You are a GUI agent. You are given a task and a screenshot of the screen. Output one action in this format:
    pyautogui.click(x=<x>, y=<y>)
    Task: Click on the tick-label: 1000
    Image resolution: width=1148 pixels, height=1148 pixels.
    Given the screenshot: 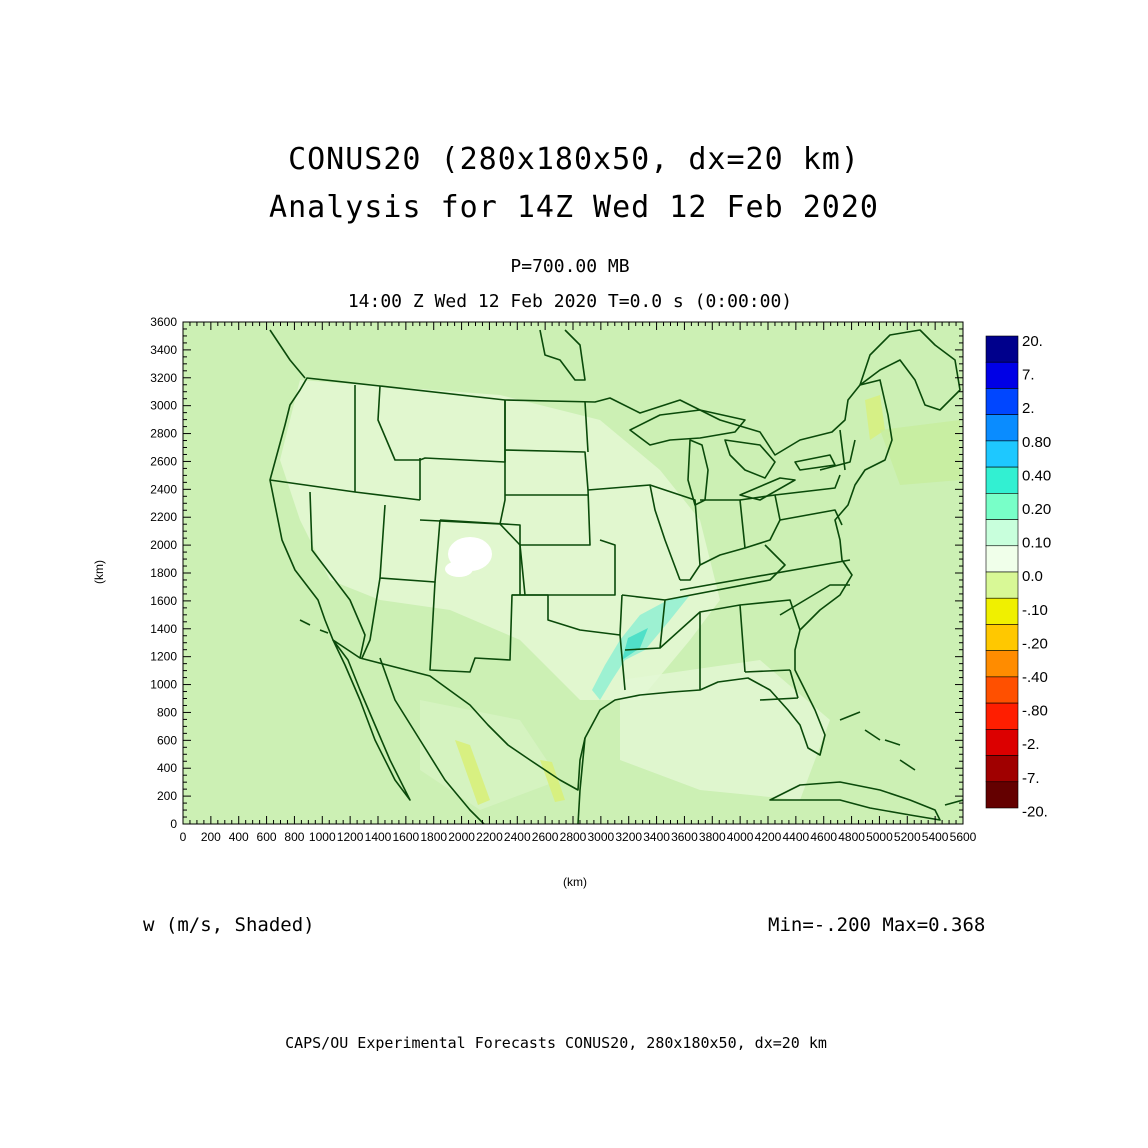 What is the action you would take?
    pyautogui.click(x=163, y=685)
    